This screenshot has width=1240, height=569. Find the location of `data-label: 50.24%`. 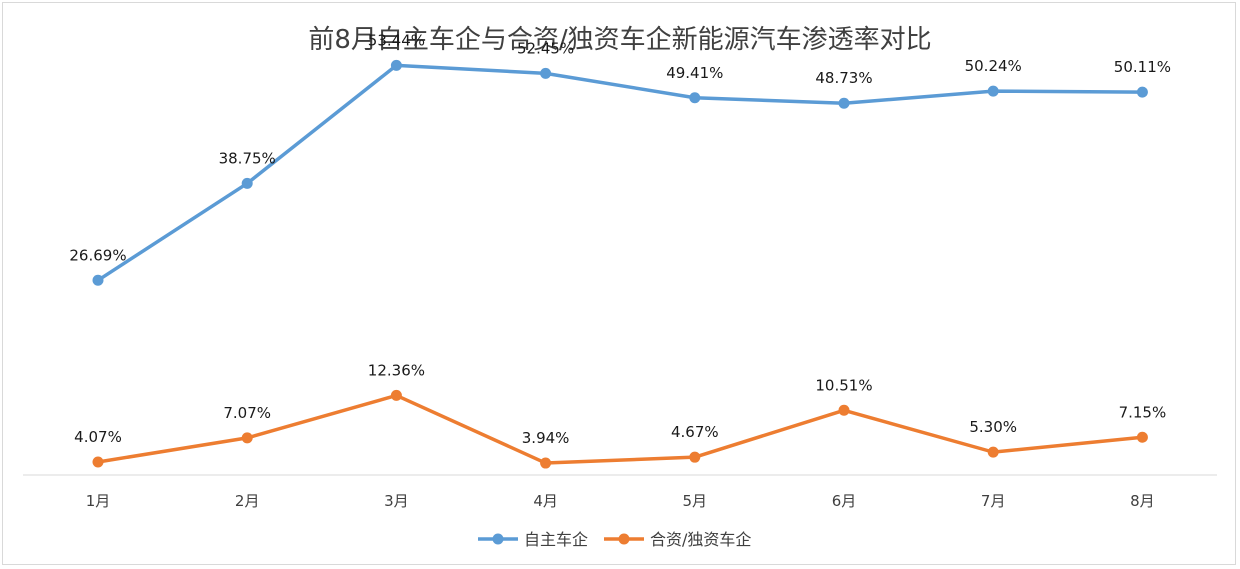

data-label: 50.24% is located at coordinates (993, 66).